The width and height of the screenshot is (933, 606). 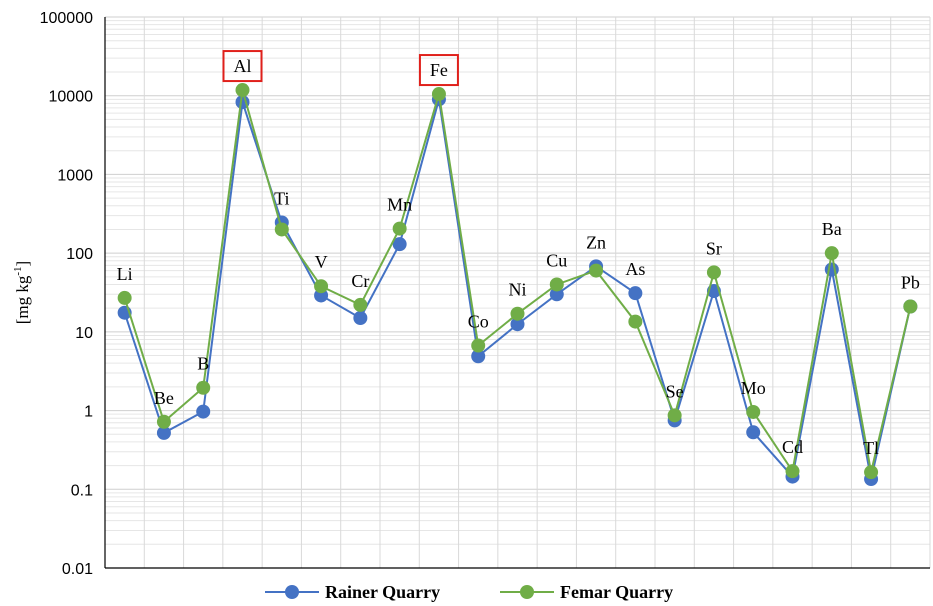 I want to click on y-axis-label-superscript: -1, so click(x=18, y=270).